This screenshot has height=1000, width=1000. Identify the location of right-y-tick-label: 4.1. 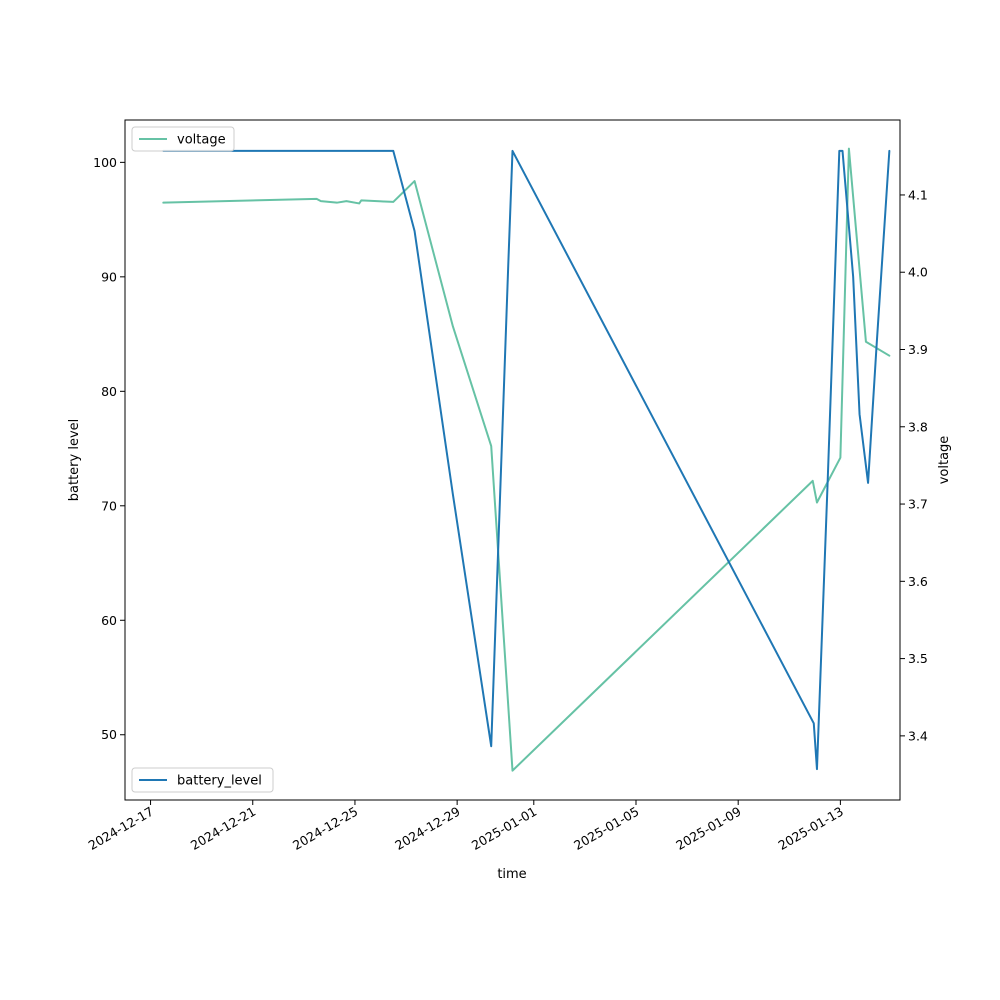
(918, 194).